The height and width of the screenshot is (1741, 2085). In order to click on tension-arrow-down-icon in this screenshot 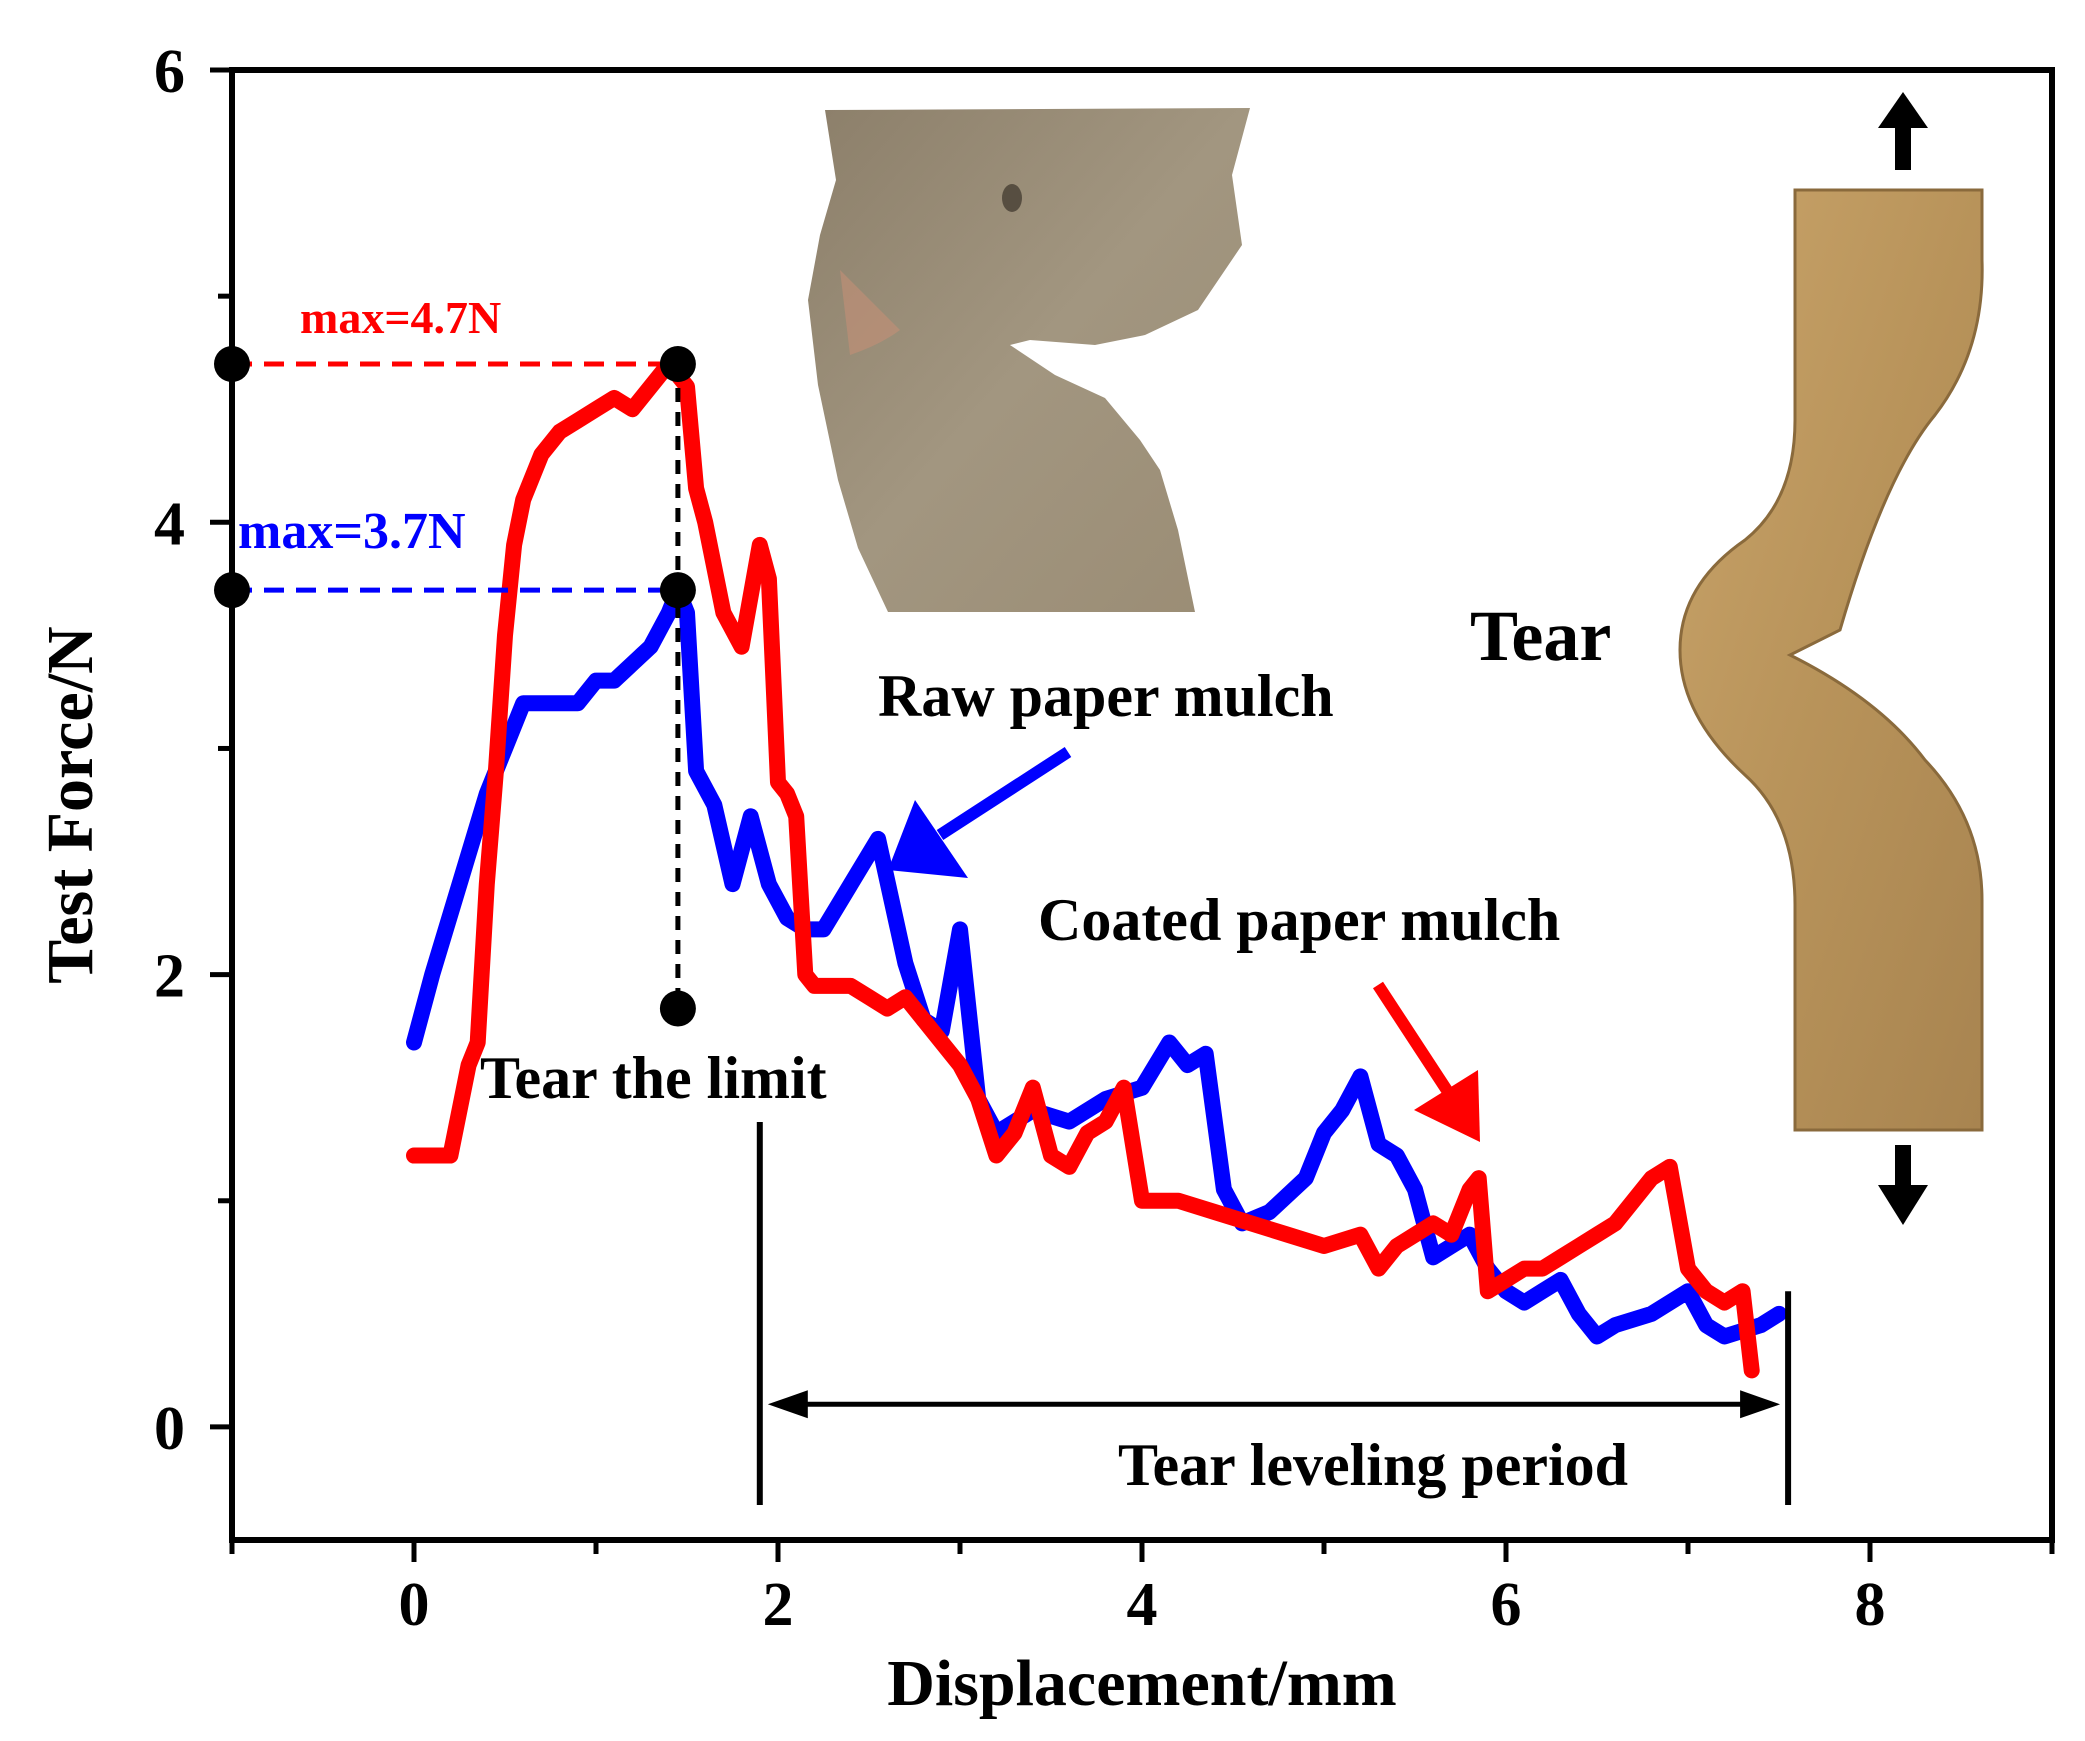, I will do `click(1903, 1185)`.